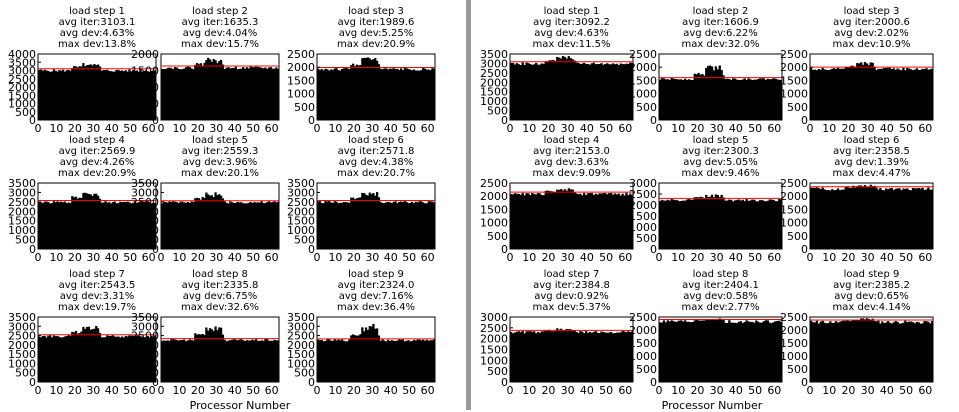  What do you see at coordinates (653, 382) in the screenshot?
I see `y-tick-label: 0` at bounding box center [653, 382].